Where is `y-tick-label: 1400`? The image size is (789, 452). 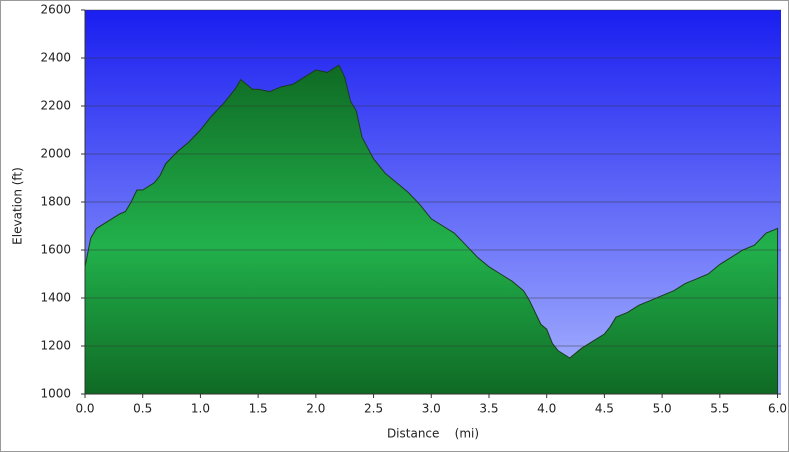 y-tick-label: 1400 is located at coordinates (55, 298).